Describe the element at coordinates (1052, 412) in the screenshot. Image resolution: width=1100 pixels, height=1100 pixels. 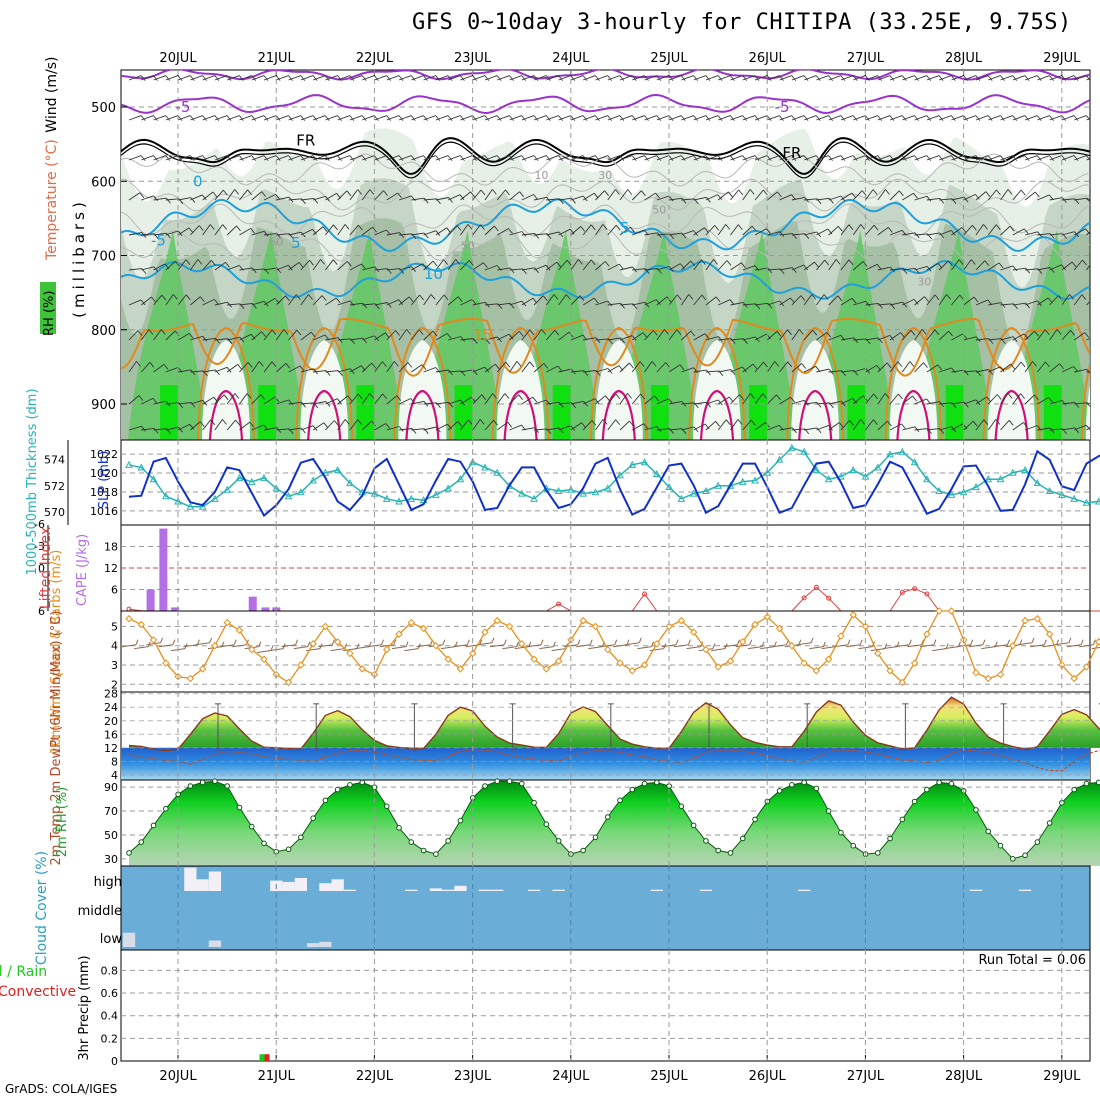
I see `rh-core` at that location.